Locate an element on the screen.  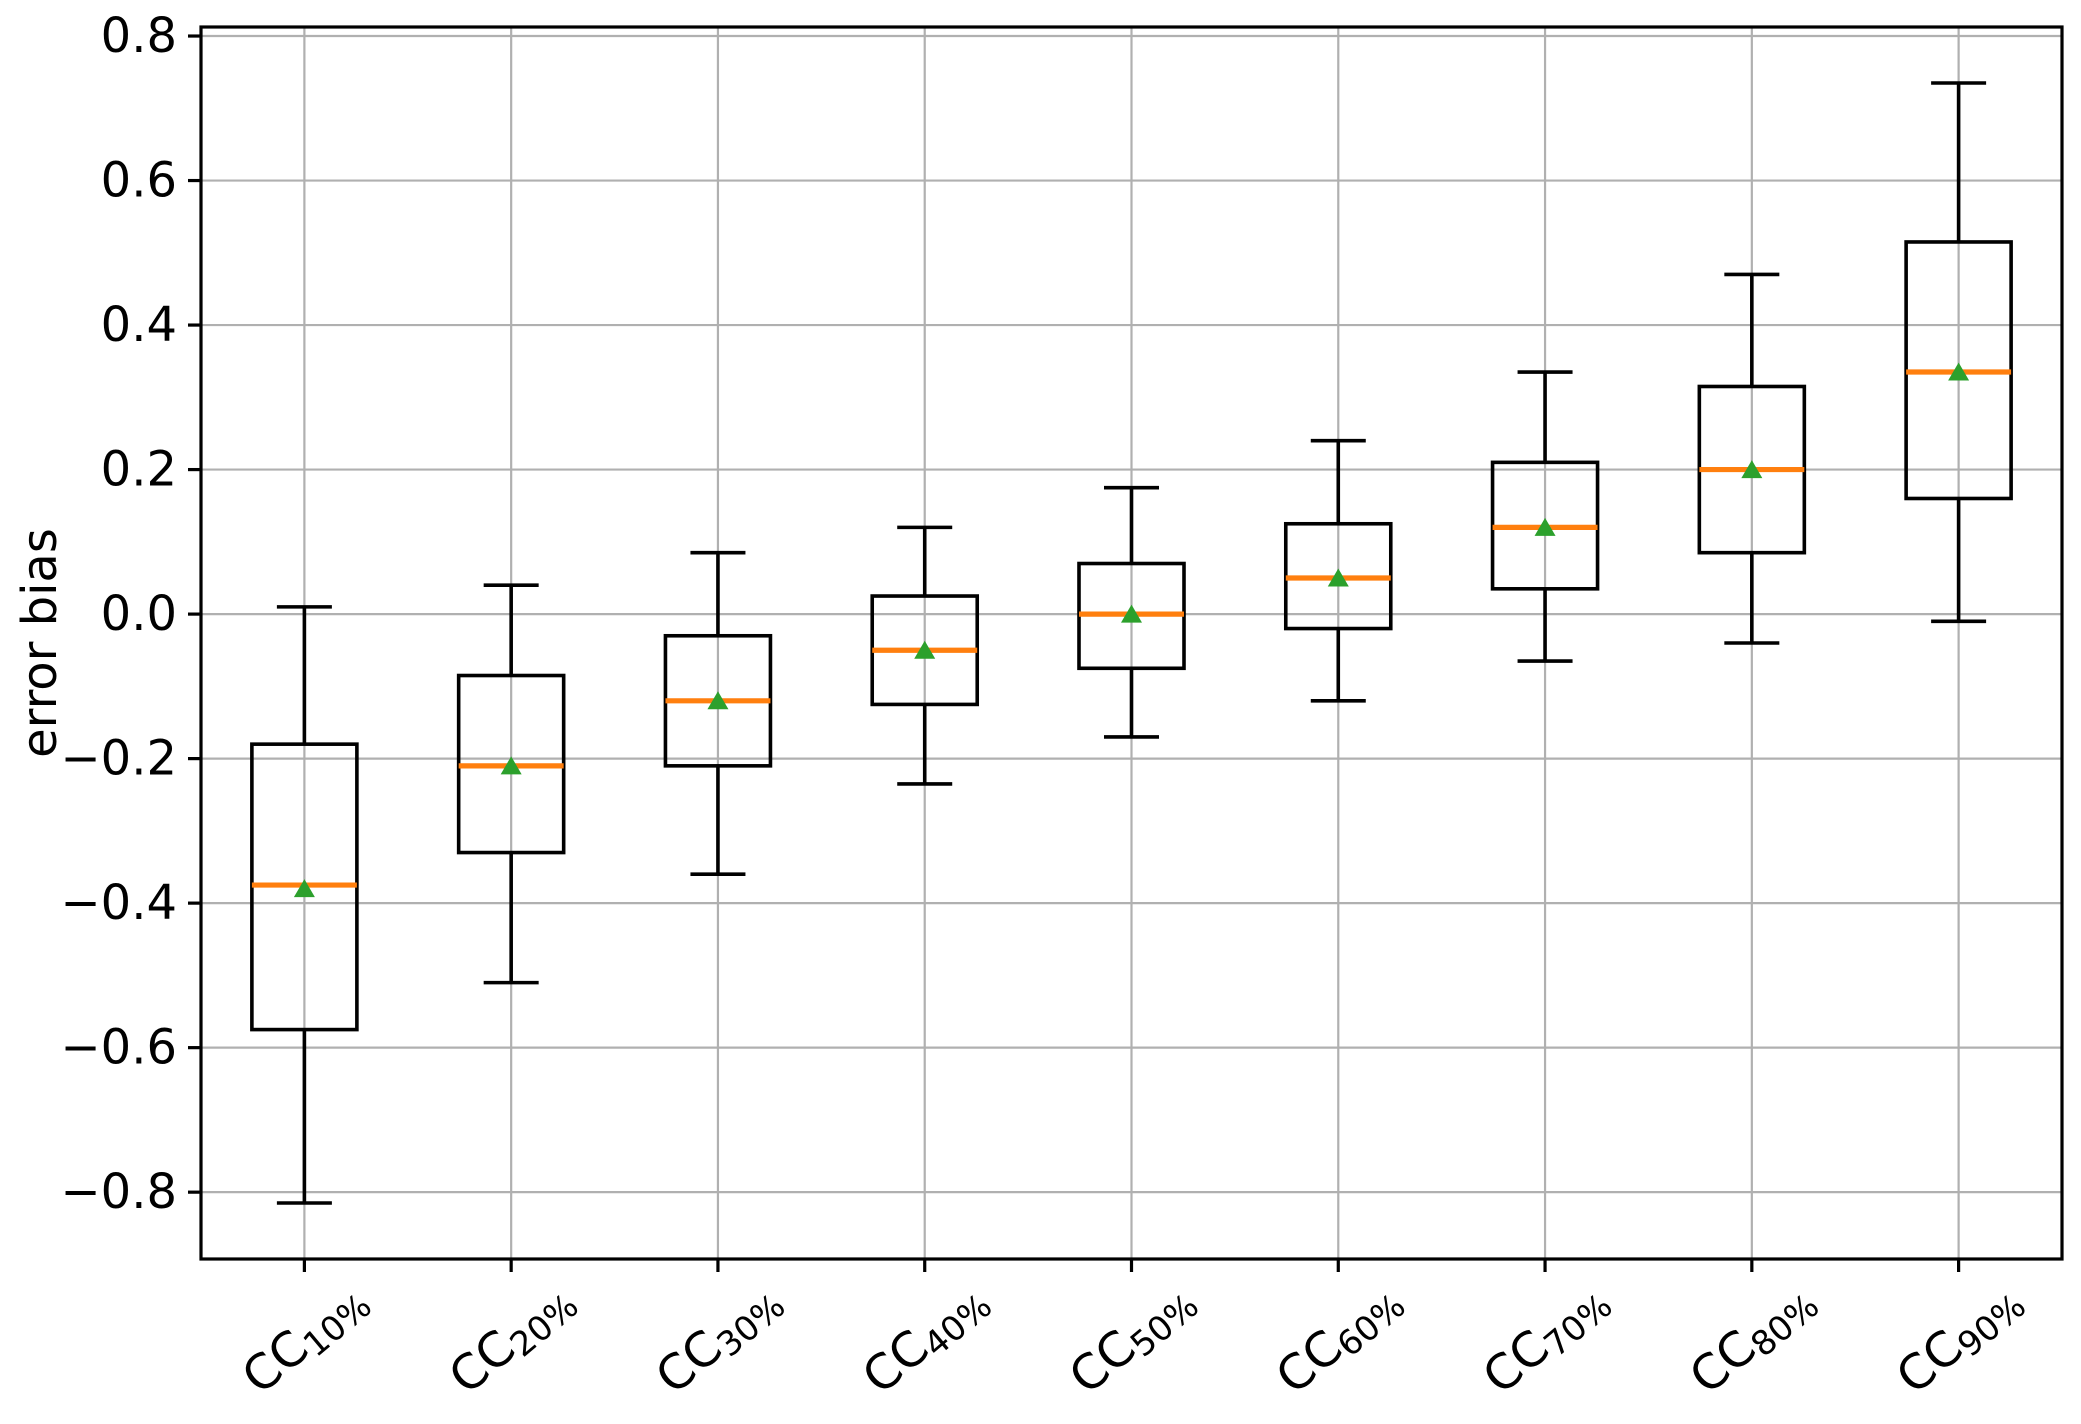
y-tick-label: 0.6 is located at coordinates (139, 181).